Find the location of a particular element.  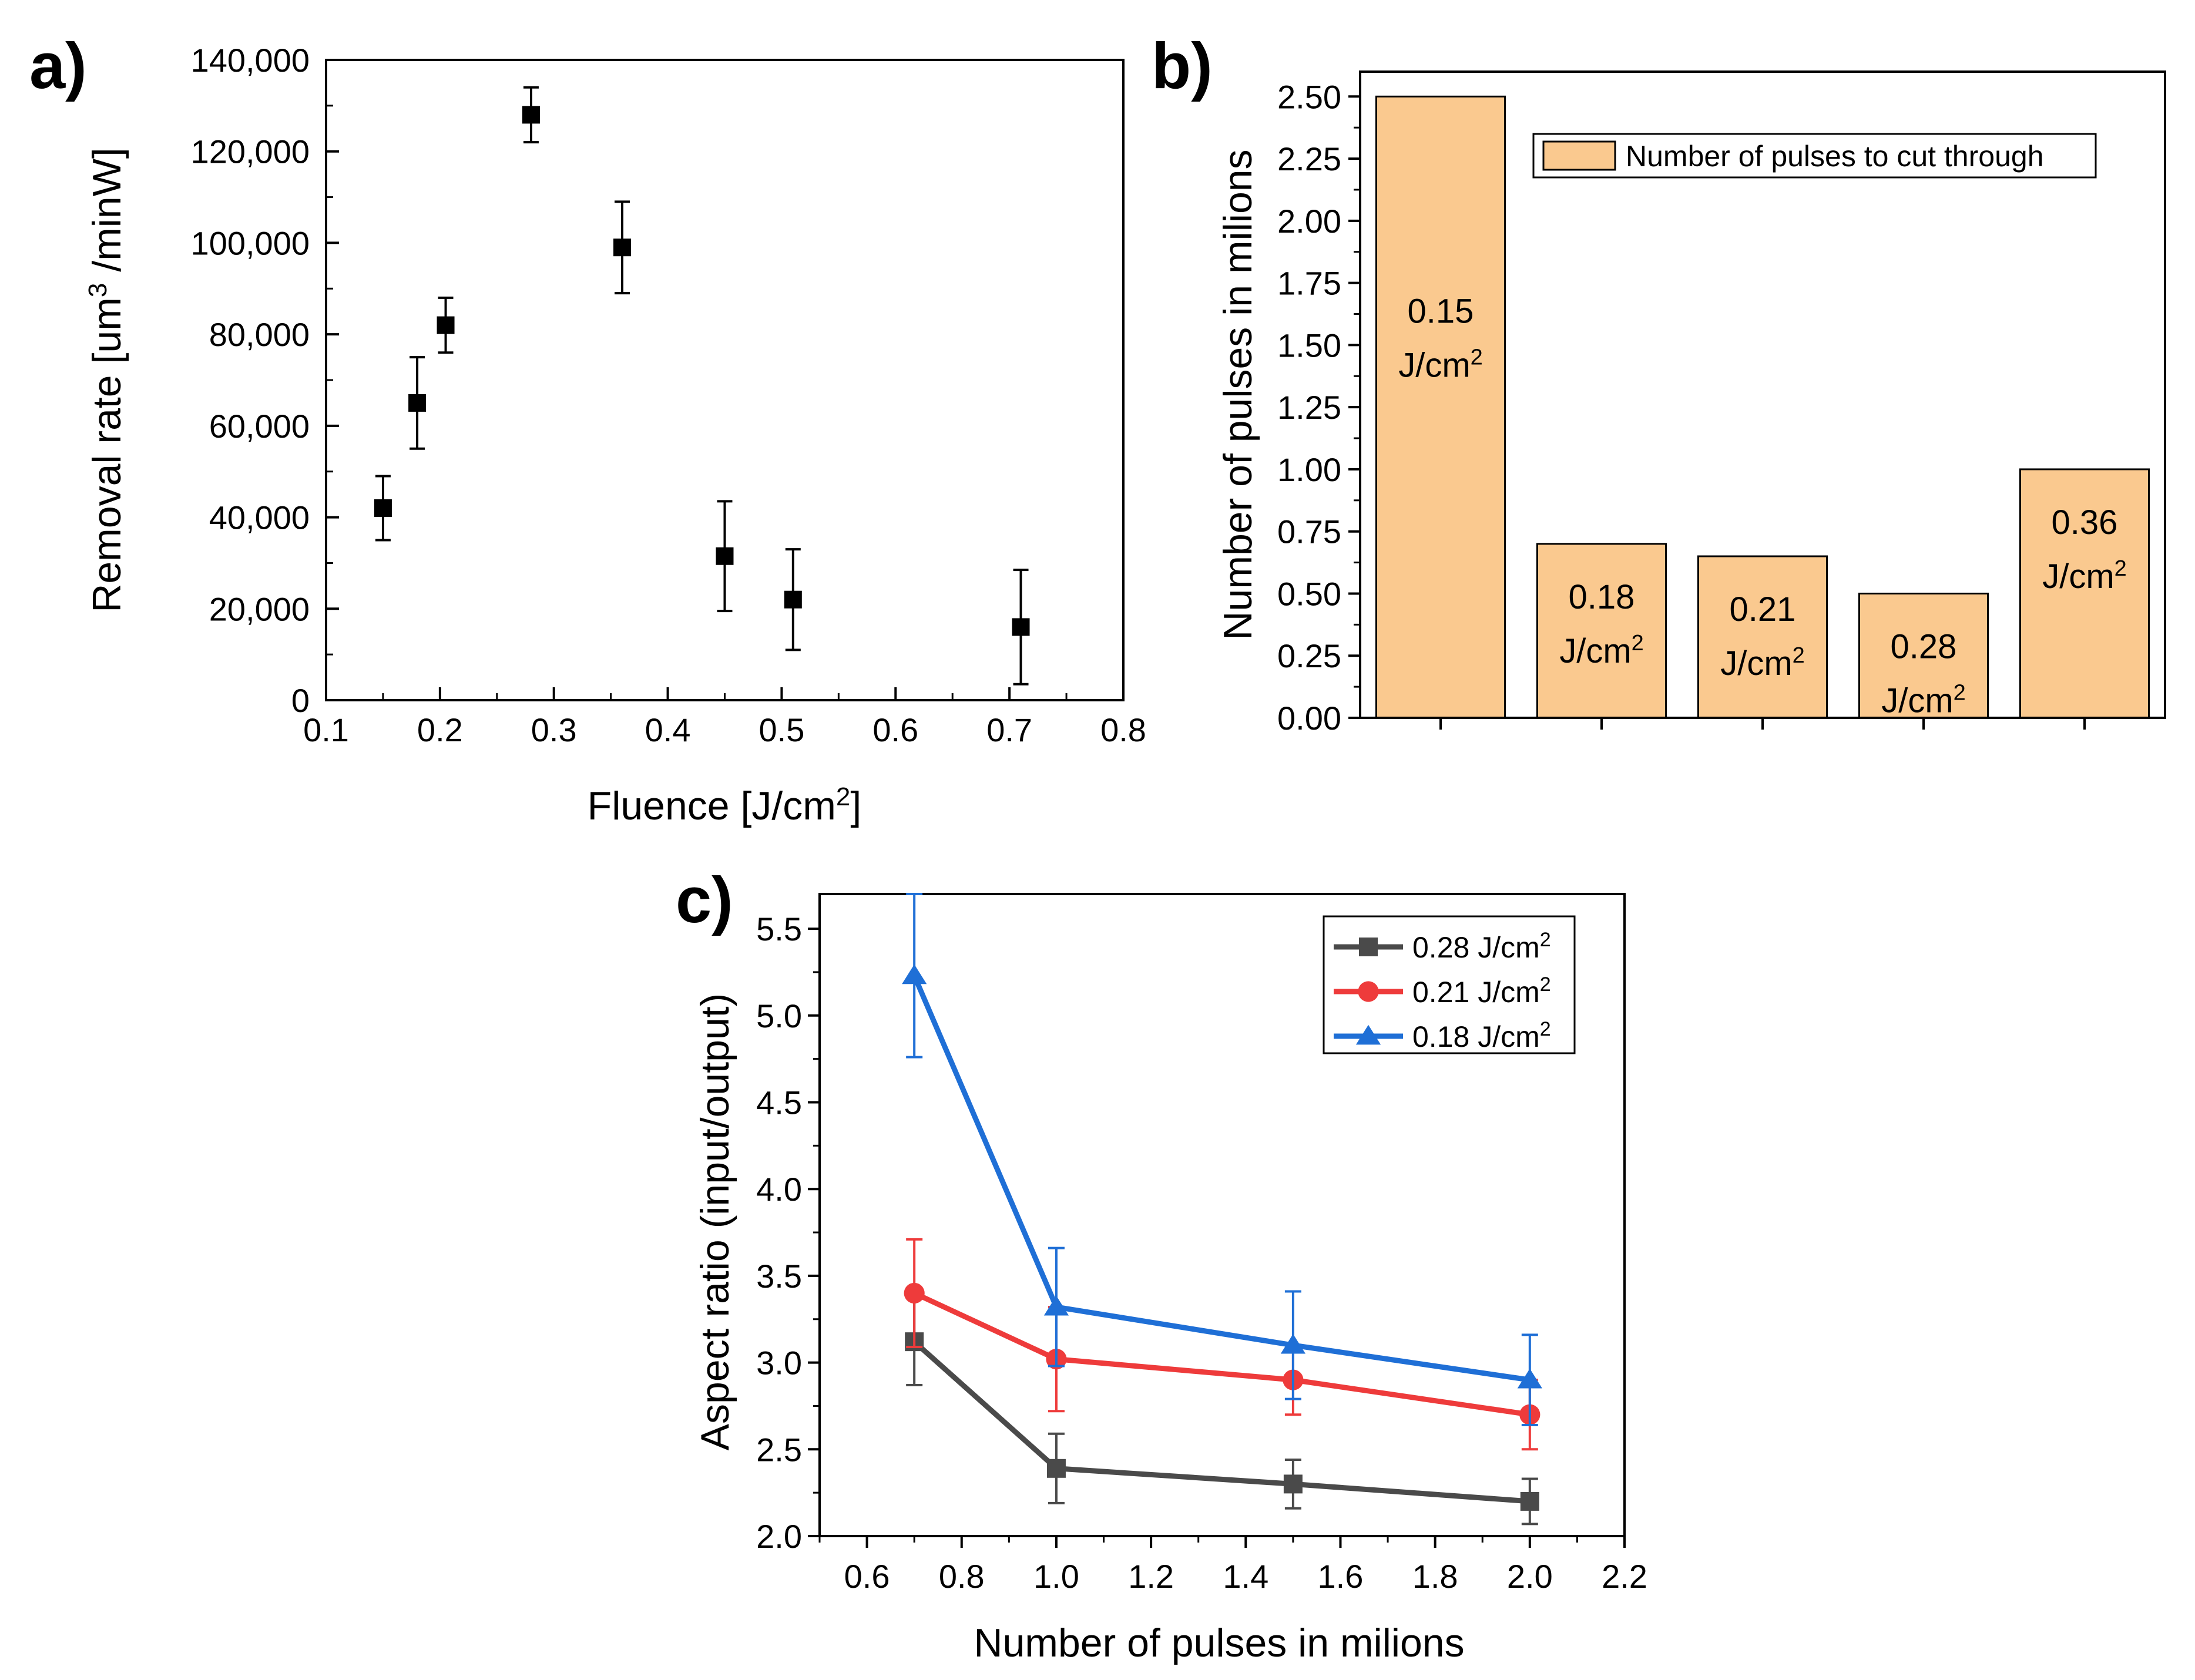

panel-b-legend: Number of pulses to cut through is located at coordinates (1815, 156).